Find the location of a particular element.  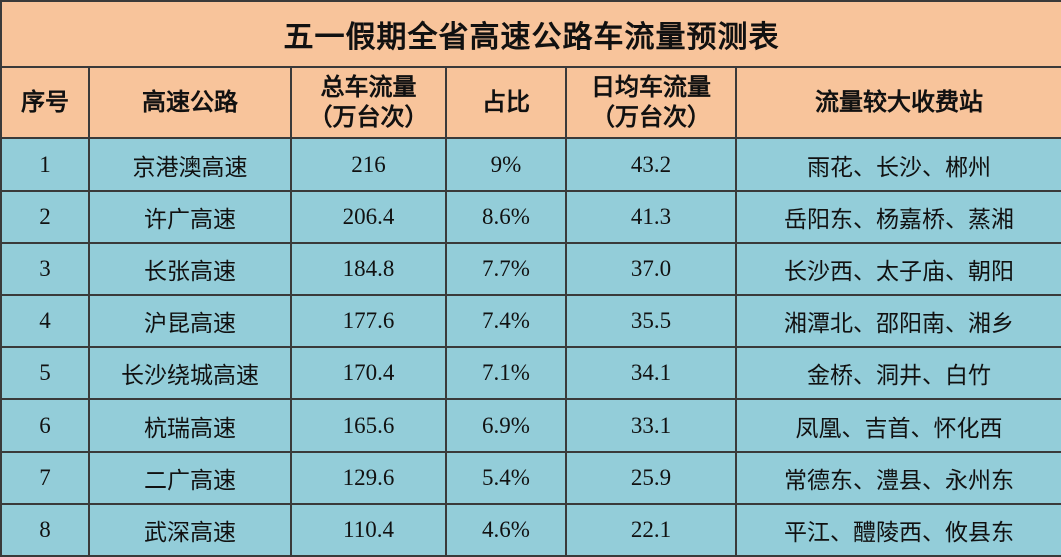

data-cell: 35.5 is located at coordinates (651, 321).